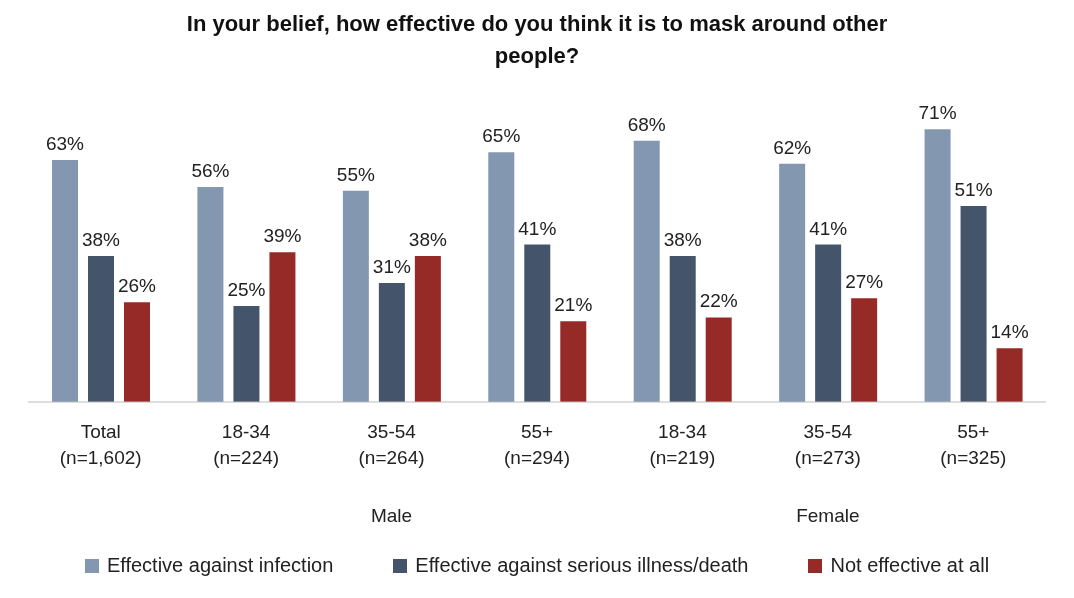 The image size is (1074, 598). Describe the element at coordinates (828, 515) in the screenshot. I see `text: Female` at that location.